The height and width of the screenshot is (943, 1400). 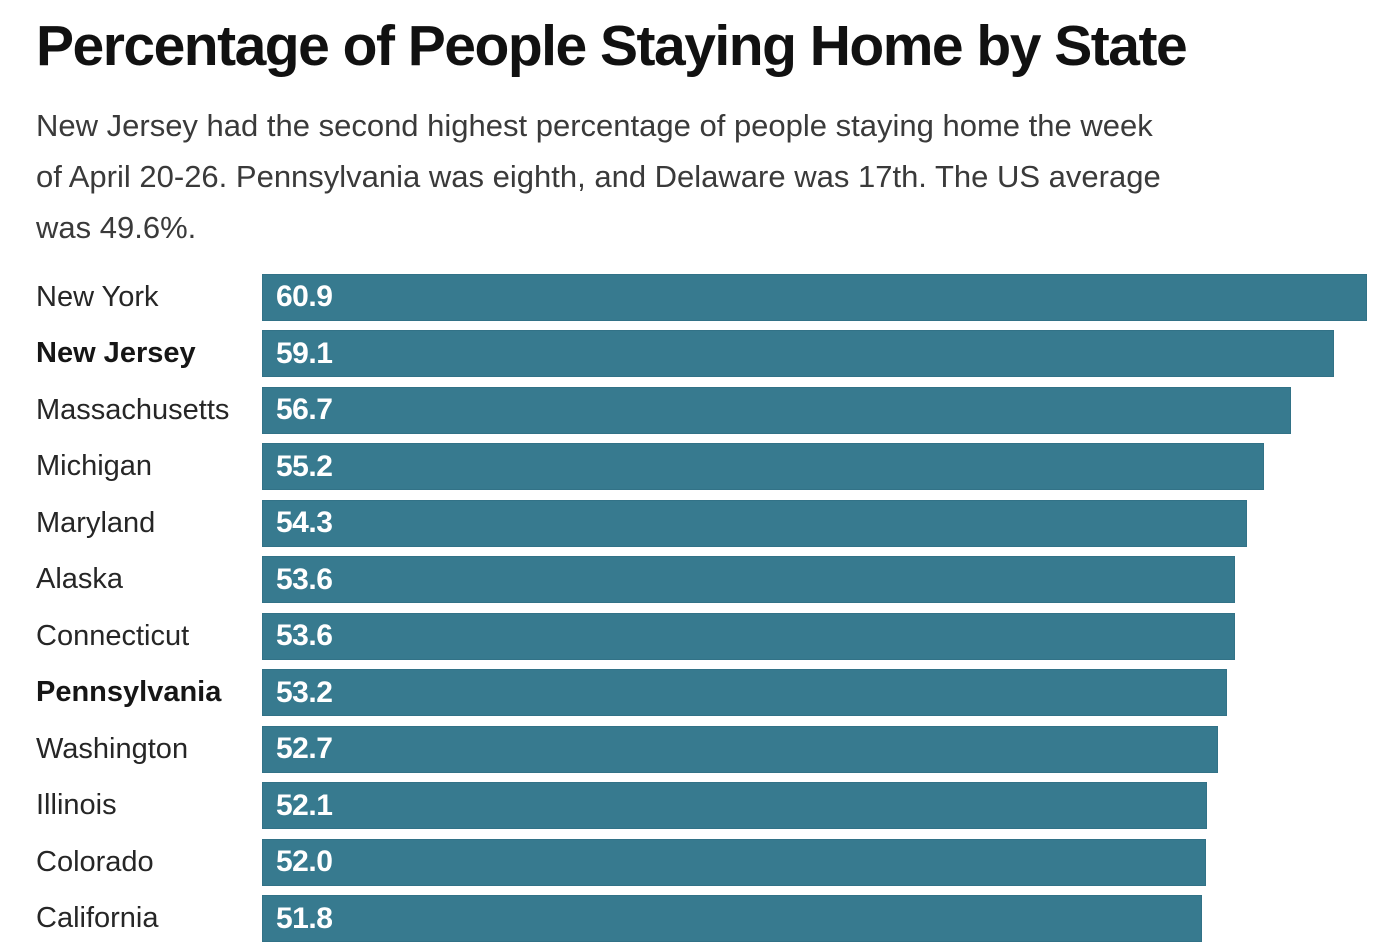 I want to click on bar: 52.1, so click(x=735, y=806).